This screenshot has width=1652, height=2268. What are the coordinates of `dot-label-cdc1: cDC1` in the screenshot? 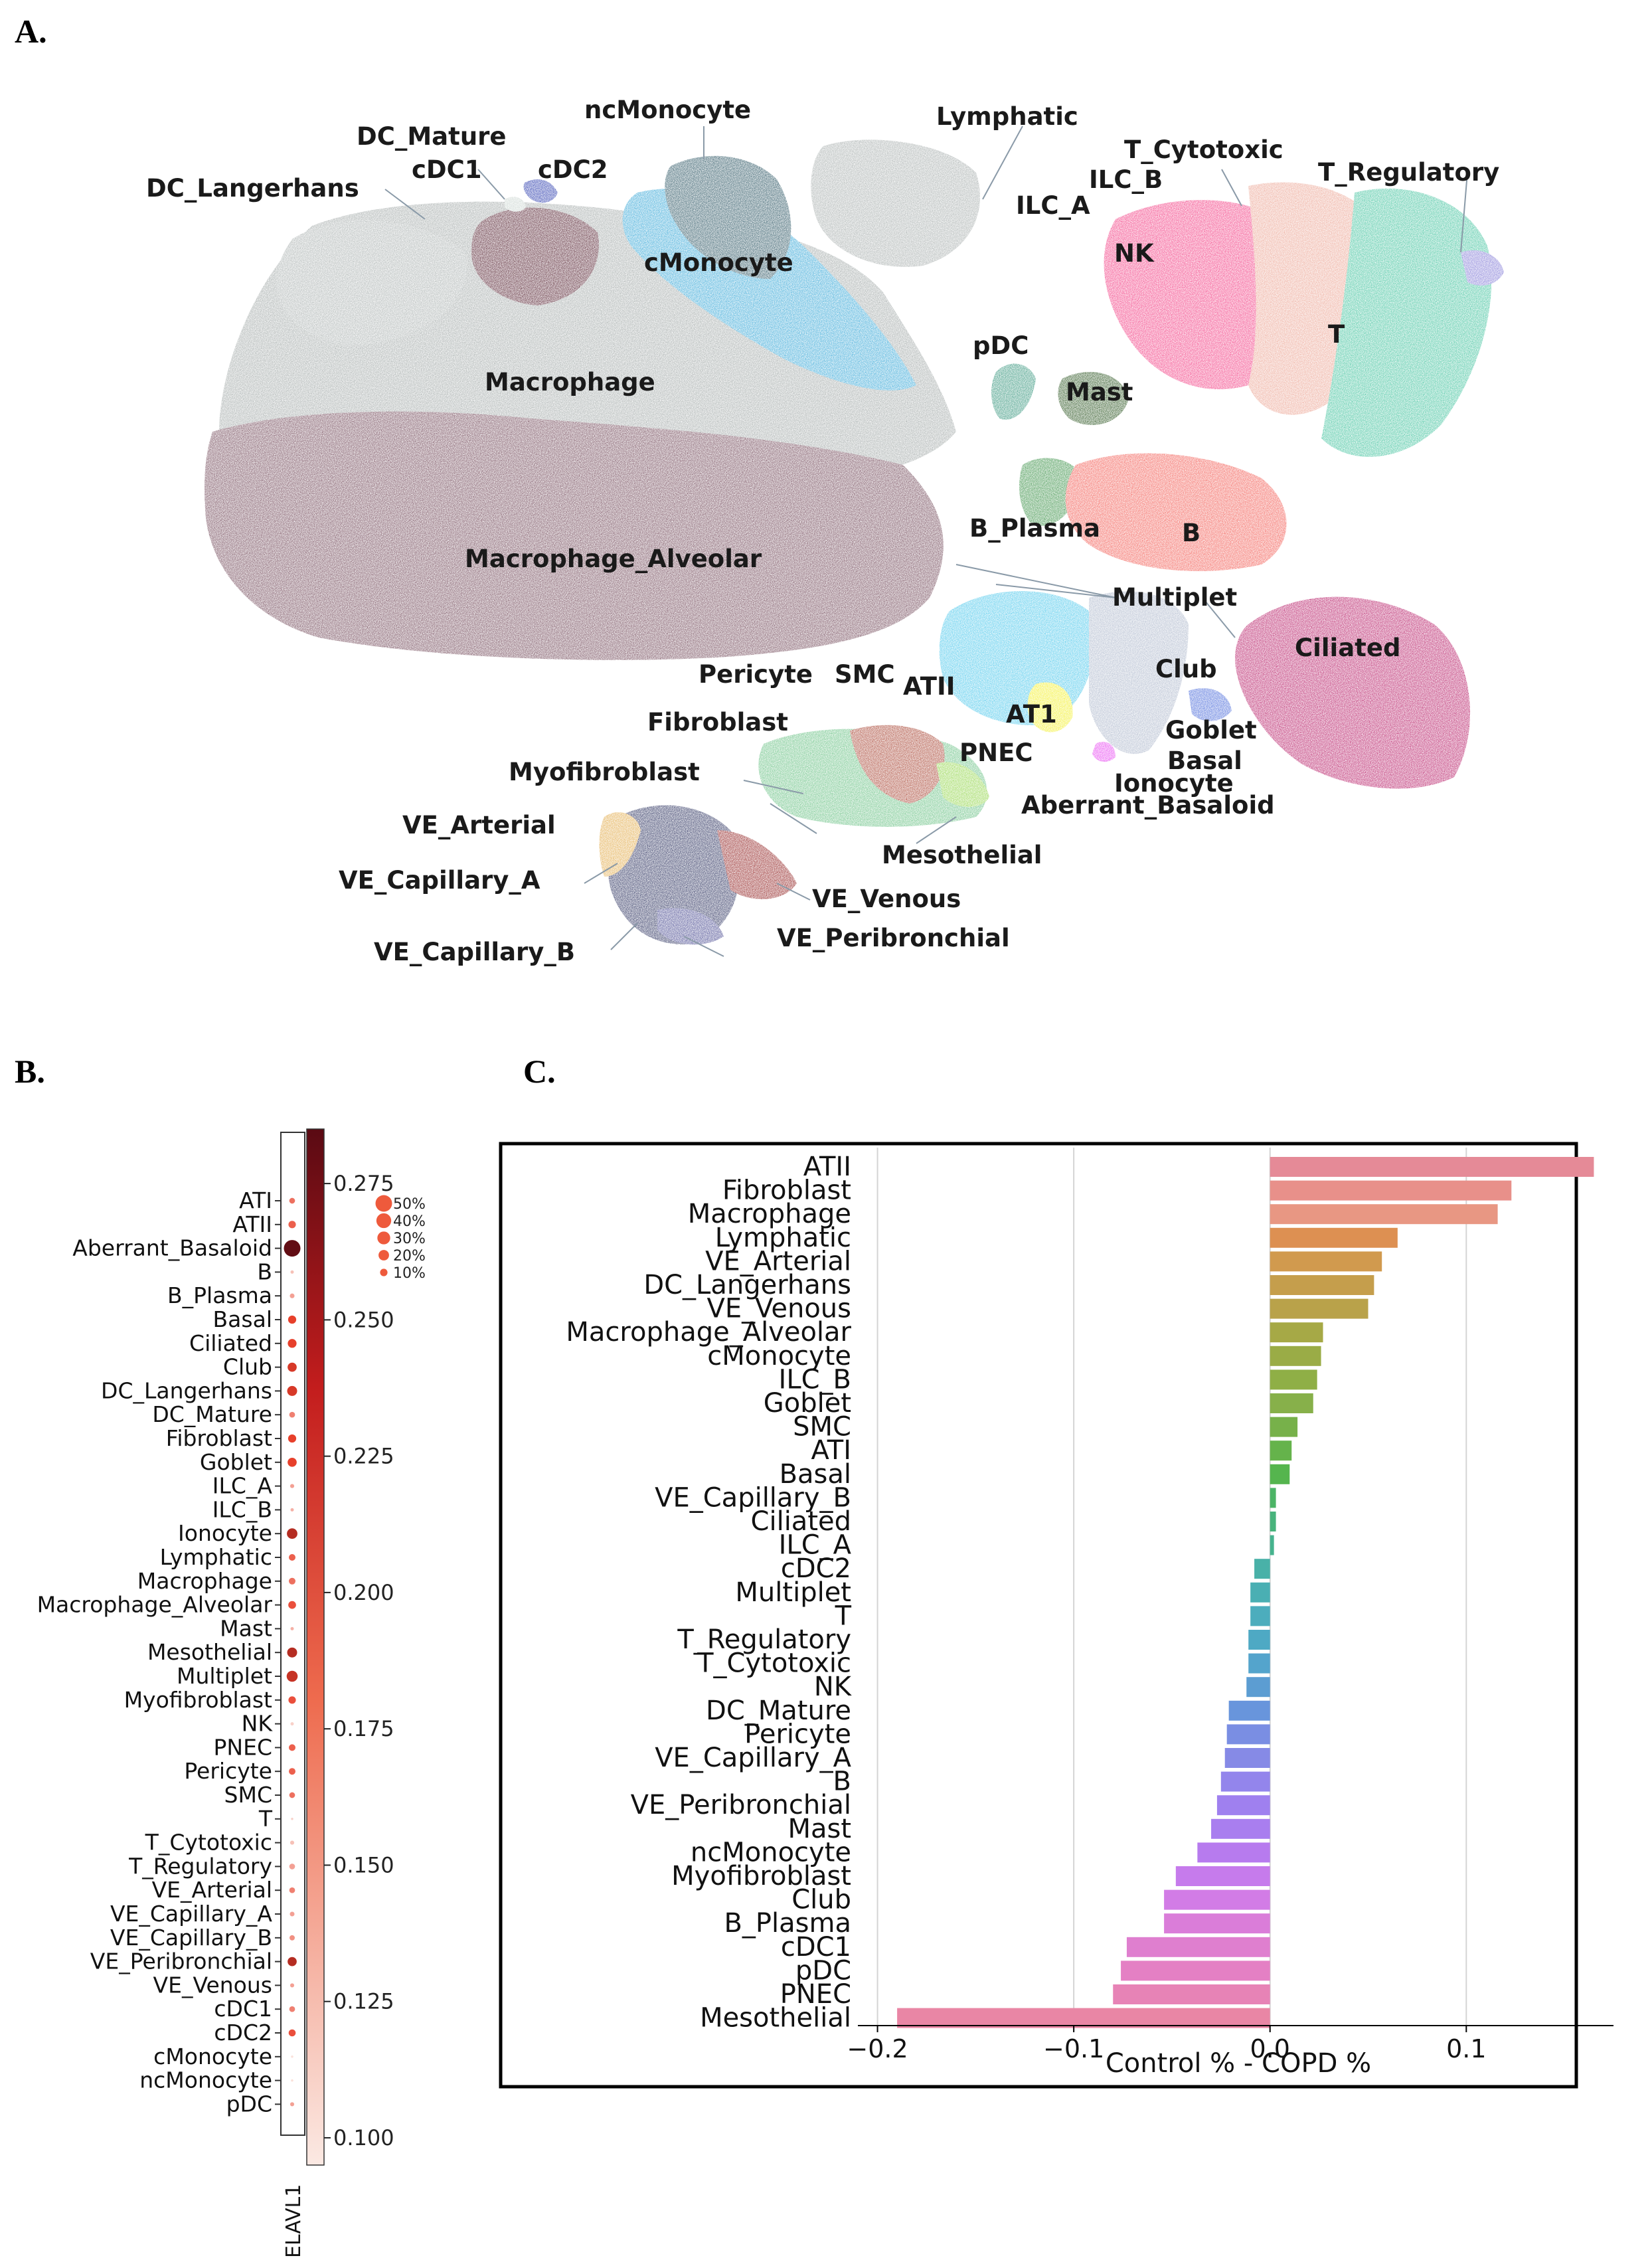 It's located at (243, 2009).